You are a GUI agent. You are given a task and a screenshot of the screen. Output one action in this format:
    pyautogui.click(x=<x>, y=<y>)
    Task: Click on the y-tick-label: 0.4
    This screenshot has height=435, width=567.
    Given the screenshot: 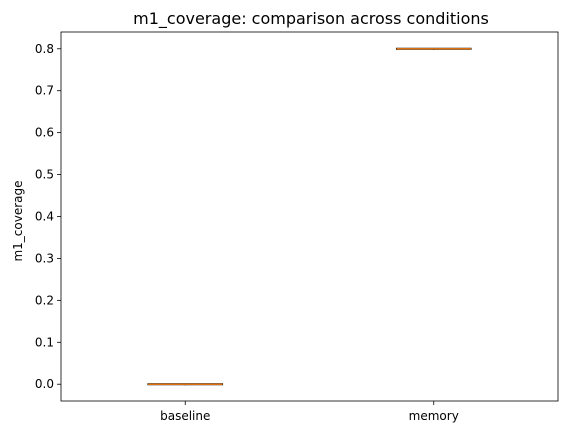 What is the action you would take?
    pyautogui.click(x=44, y=217)
    